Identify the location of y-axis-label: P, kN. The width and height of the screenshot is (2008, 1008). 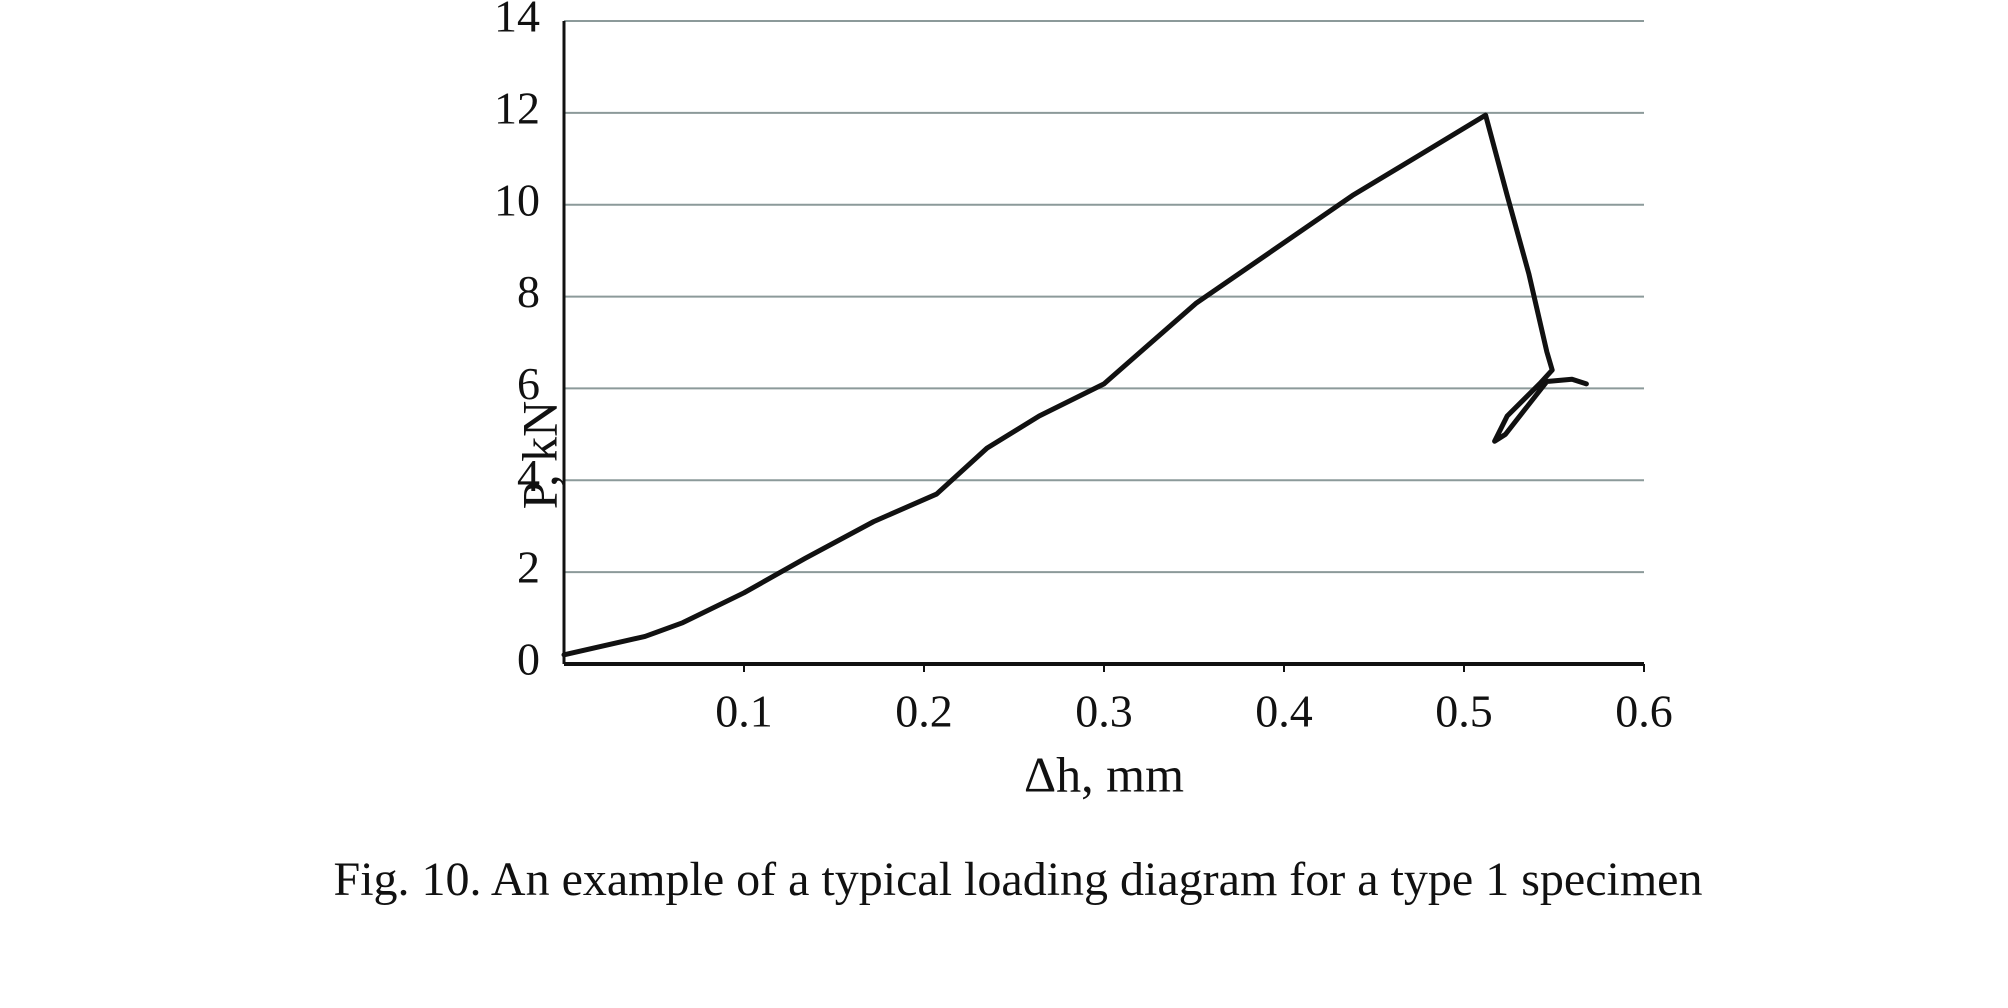
(539, 455).